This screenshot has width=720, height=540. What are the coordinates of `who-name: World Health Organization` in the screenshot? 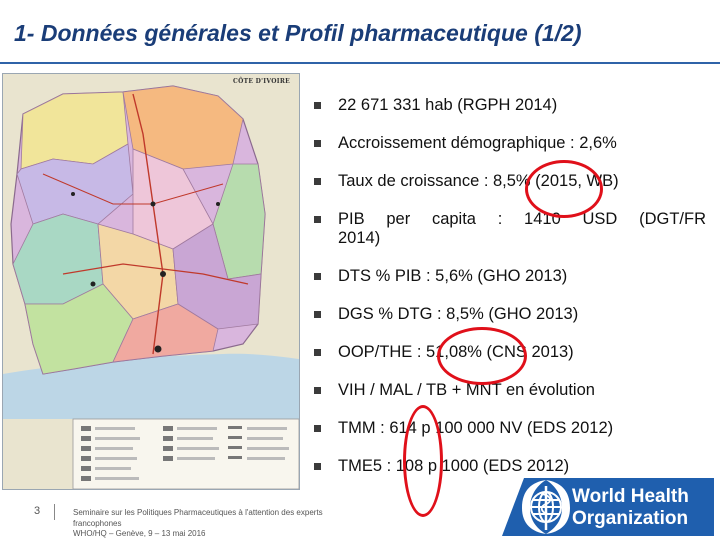 It's located at (630, 508).